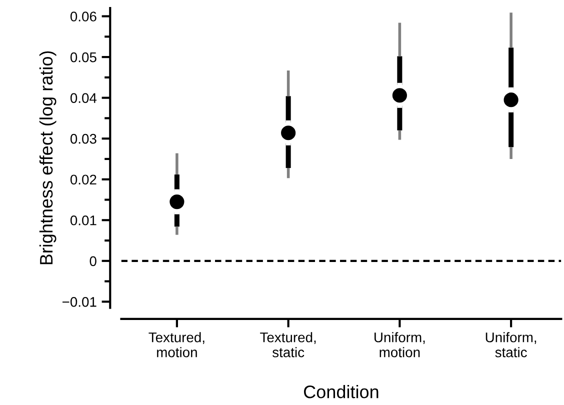 This screenshot has width=564, height=405. Describe the element at coordinates (83, 220) in the screenshot. I see `y-tick-label: 0.01` at that location.